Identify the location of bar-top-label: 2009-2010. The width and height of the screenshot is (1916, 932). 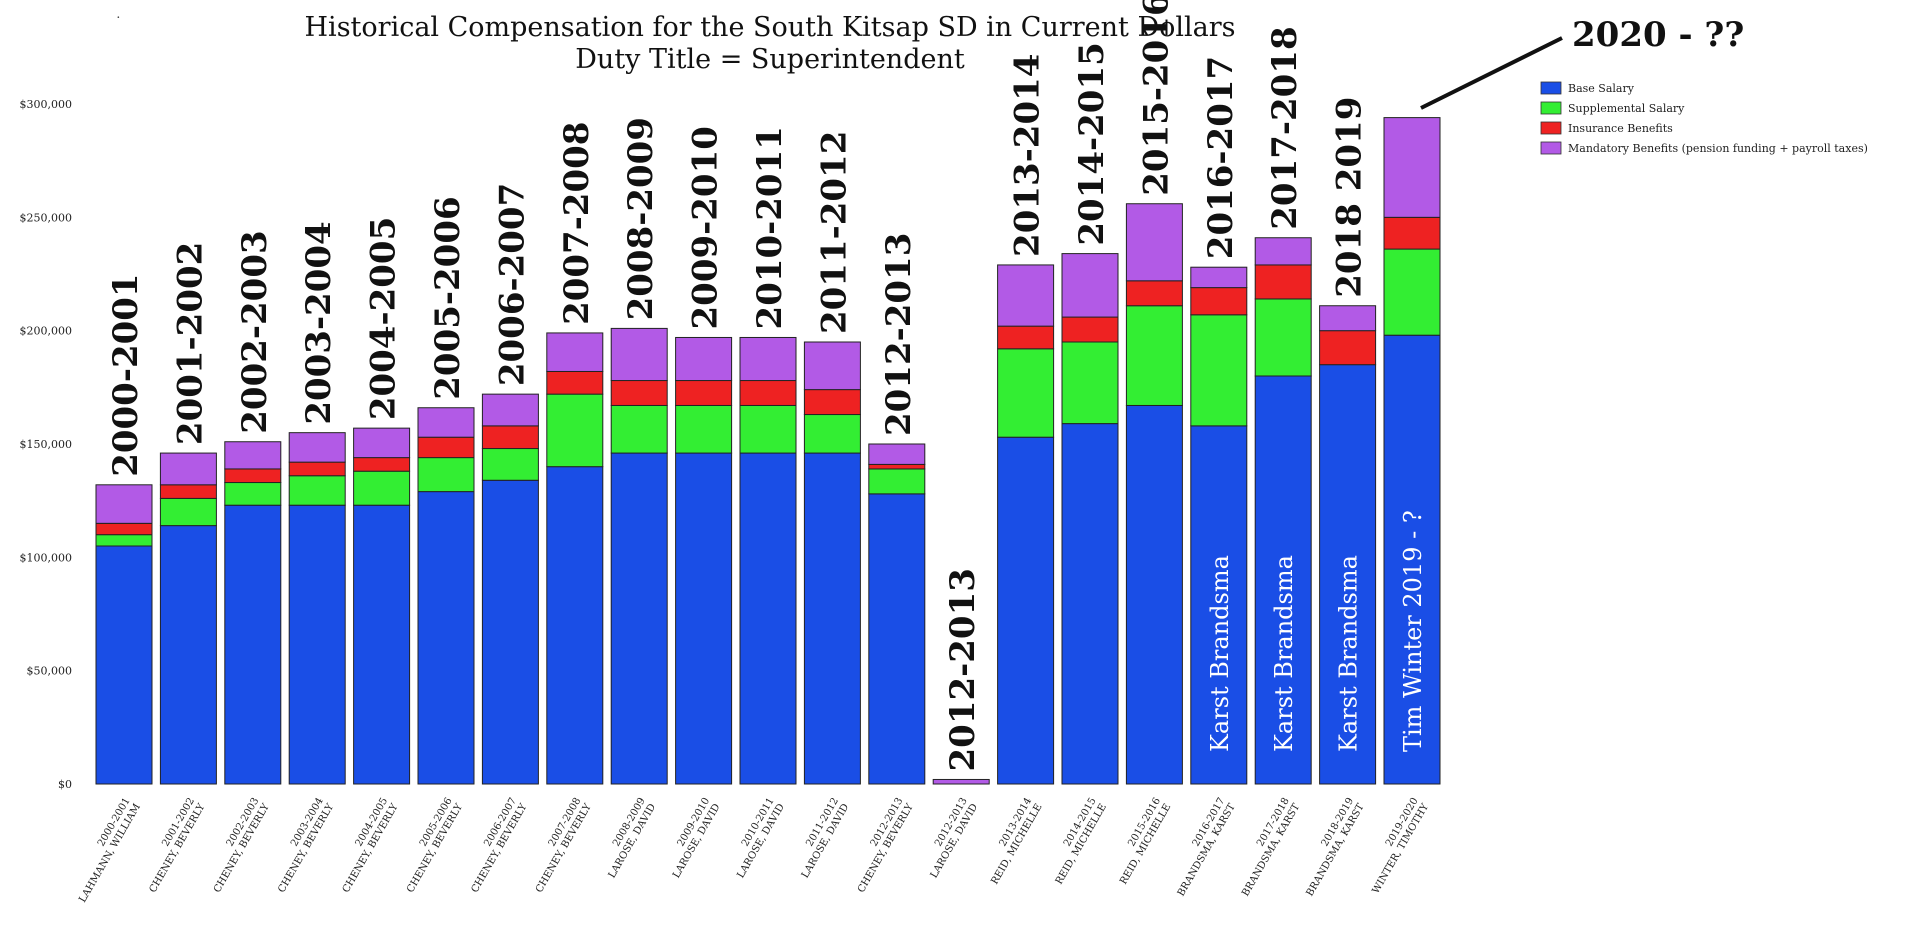
(706, 227).